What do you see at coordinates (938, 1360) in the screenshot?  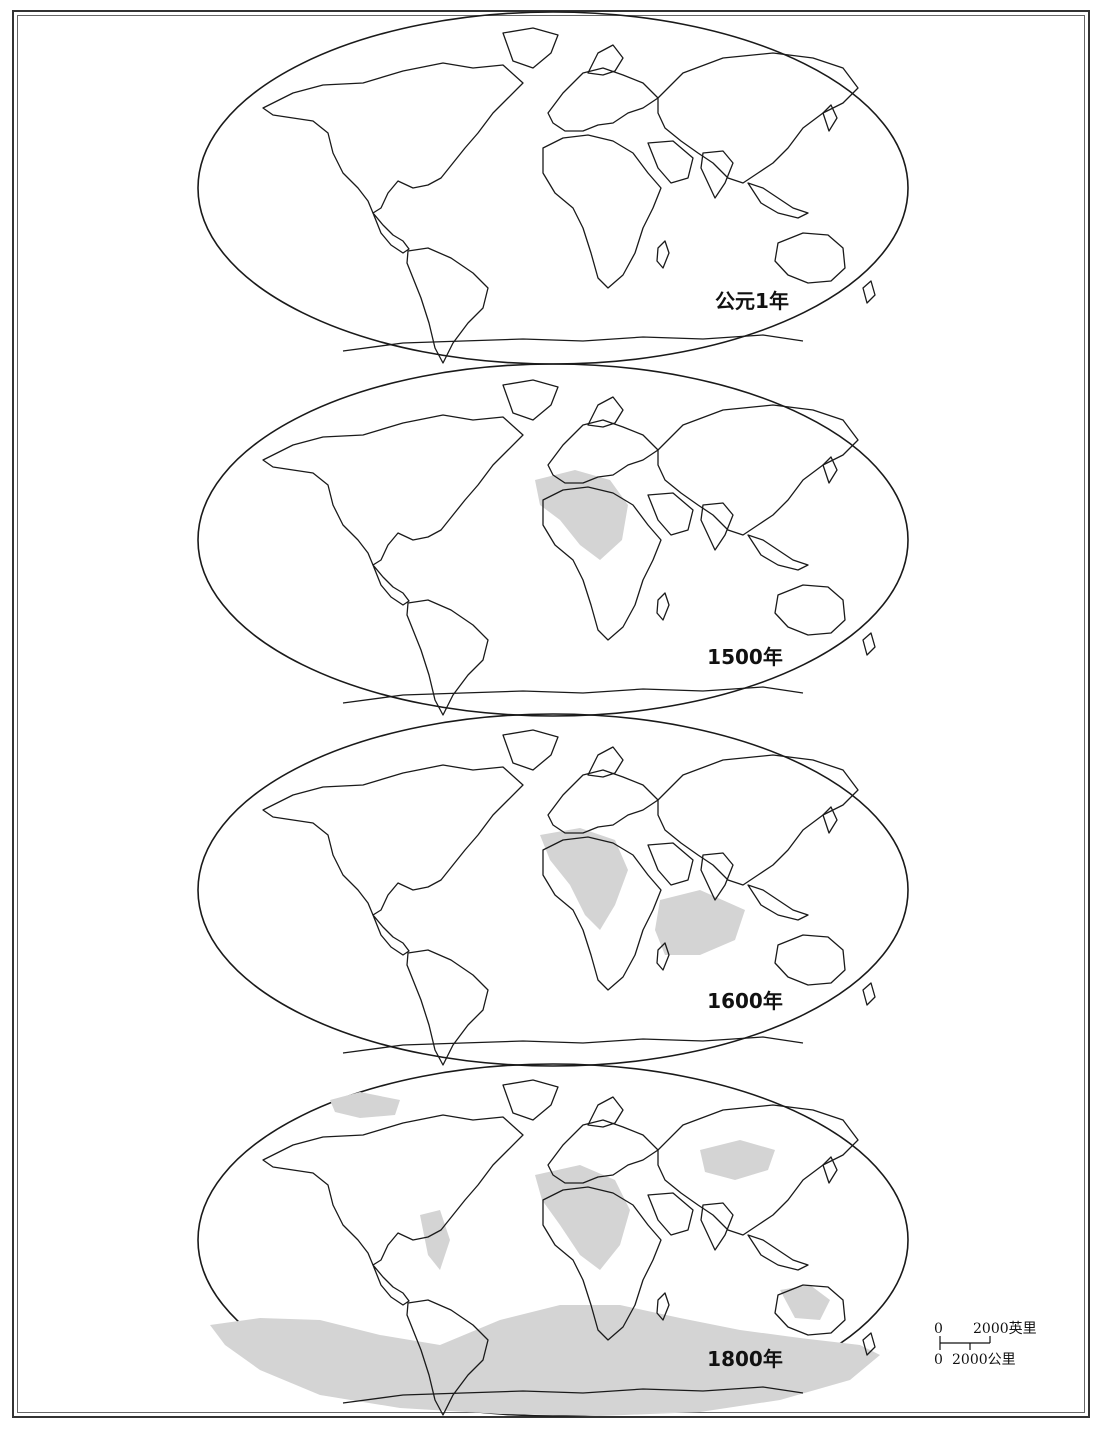 I see `scale-km-zero: 0` at bounding box center [938, 1360].